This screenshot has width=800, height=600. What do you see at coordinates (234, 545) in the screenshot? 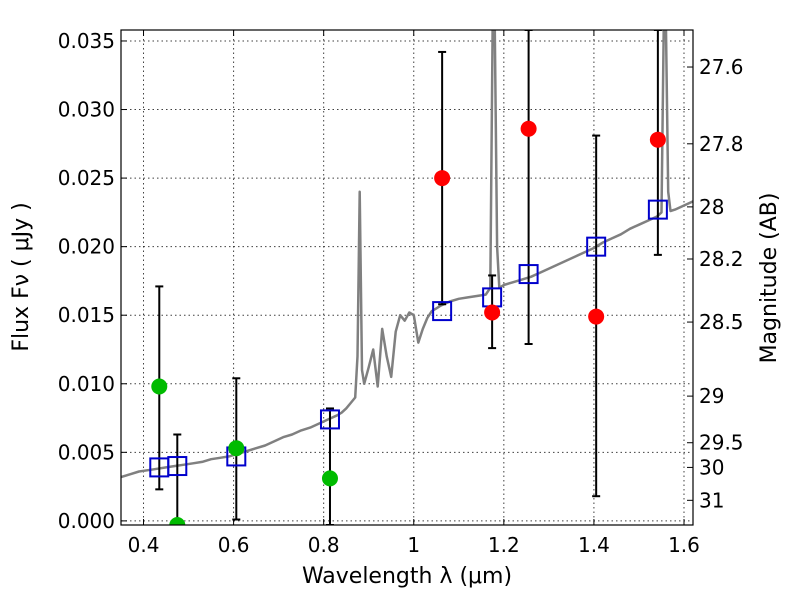
I see `x-tick-label: 0.6` at bounding box center [234, 545].